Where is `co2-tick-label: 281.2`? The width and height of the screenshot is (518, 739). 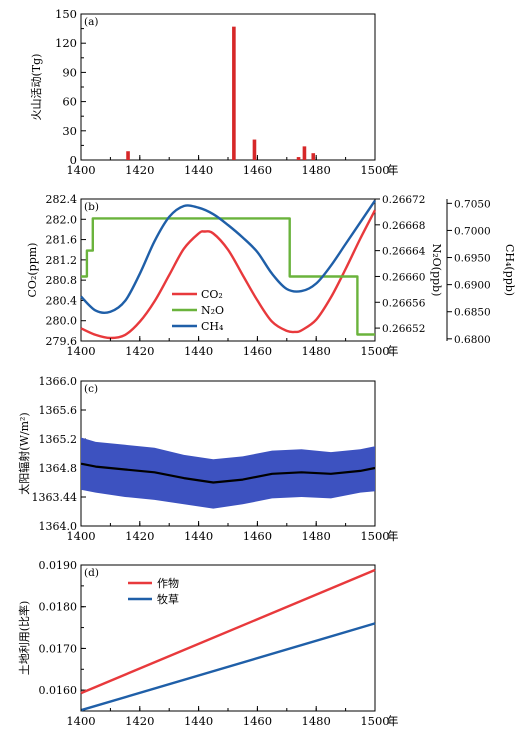
co2-tick-label: 281.2 is located at coordinates (62, 260).